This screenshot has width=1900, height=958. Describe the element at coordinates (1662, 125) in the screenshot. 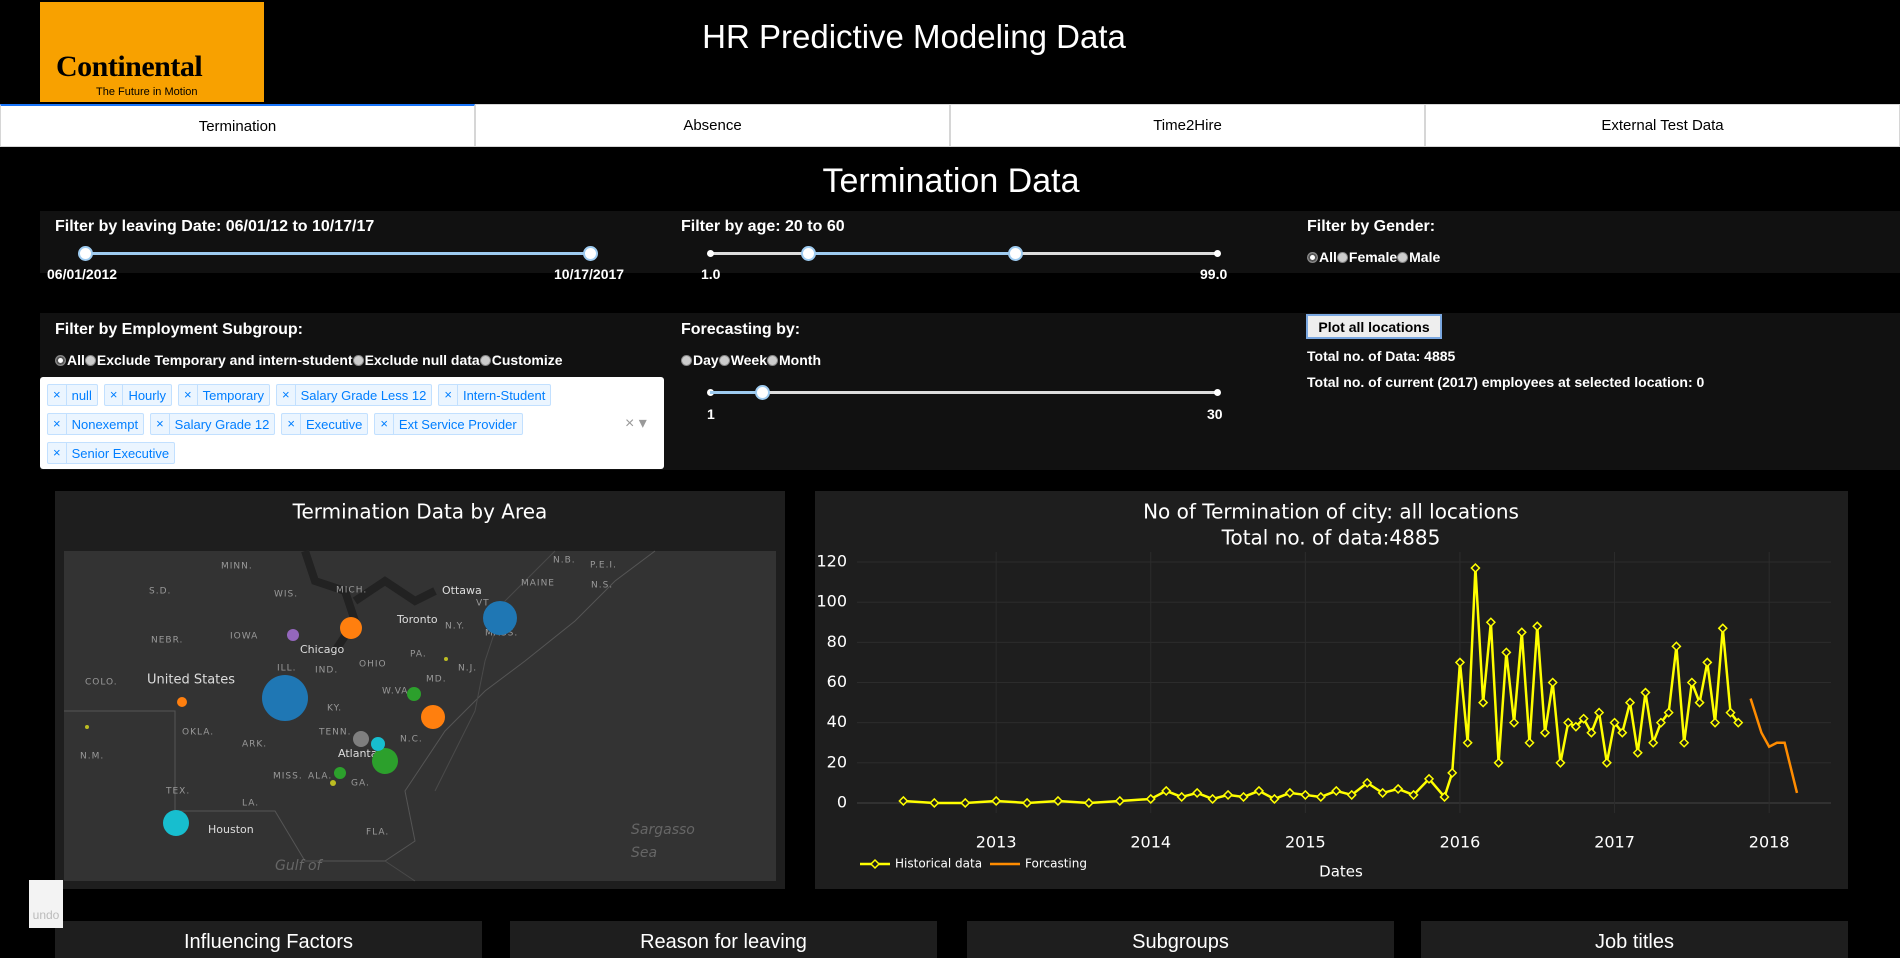

I see `tab: External Test Data` at that location.